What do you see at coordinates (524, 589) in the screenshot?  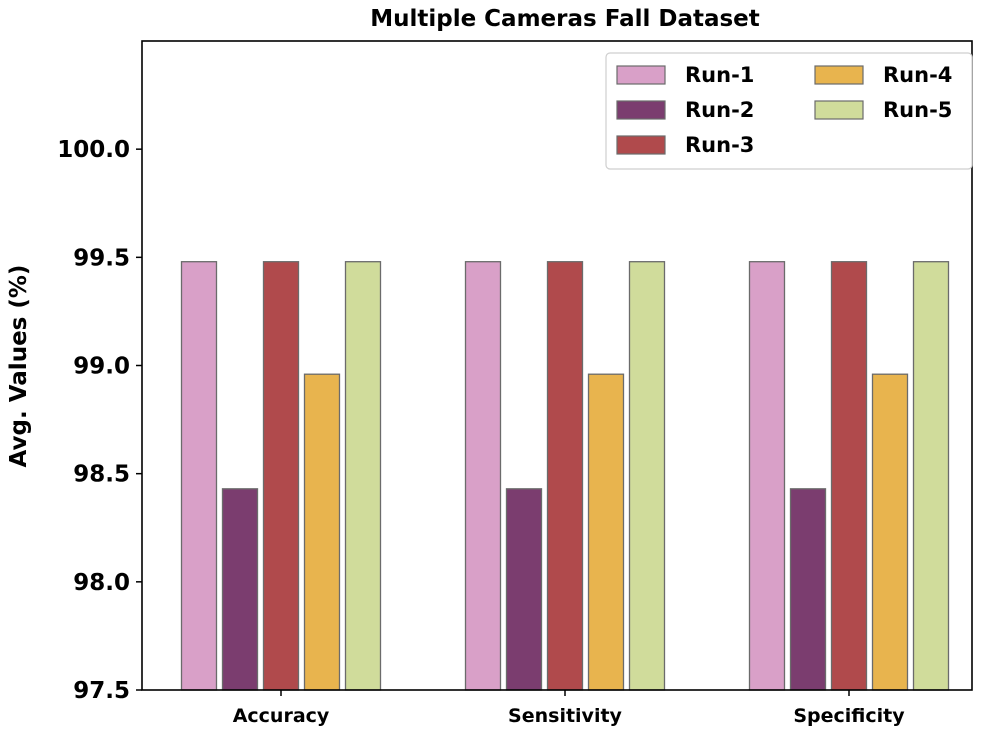 I see `bar-run-2-sensitivity` at bounding box center [524, 589].